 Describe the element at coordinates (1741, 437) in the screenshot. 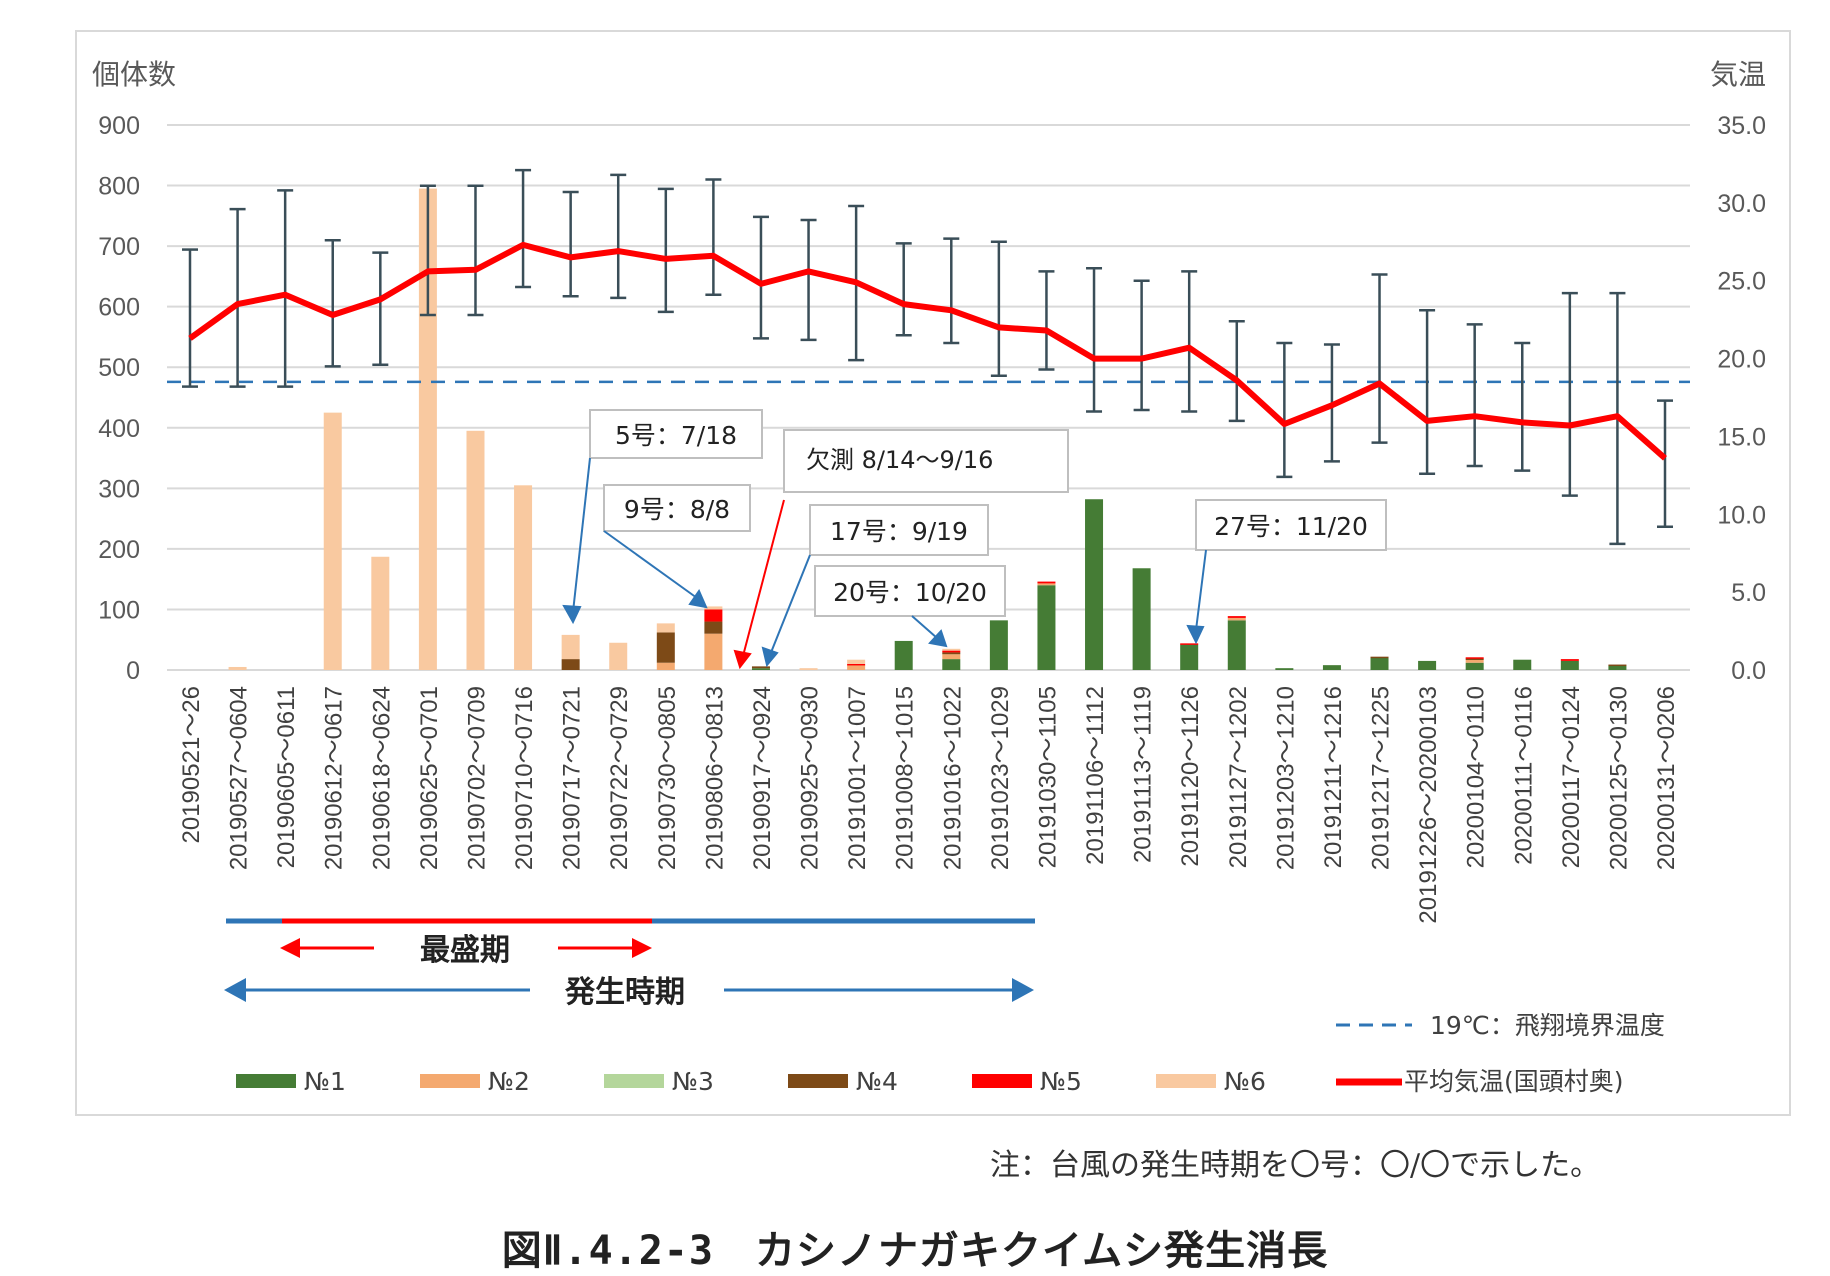

I see `right-tick-label: 15.0` at that location.